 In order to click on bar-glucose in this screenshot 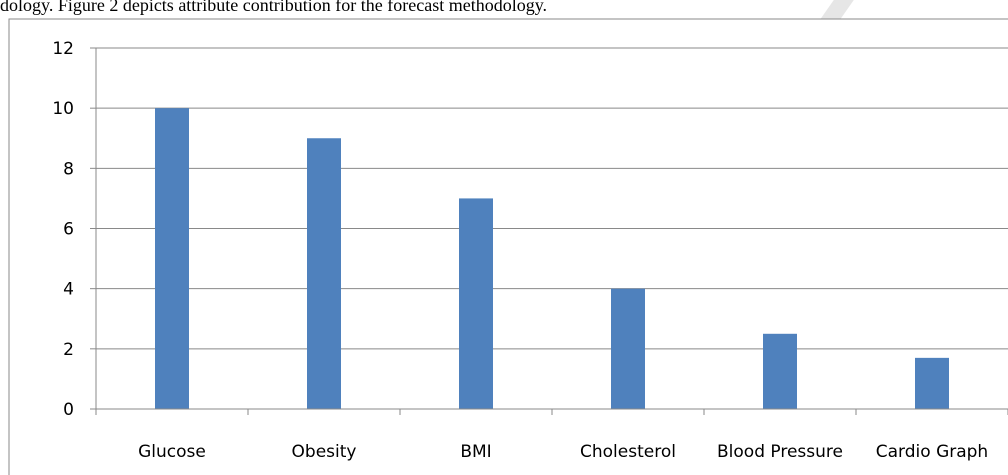, I will do `click(172, 259)`.